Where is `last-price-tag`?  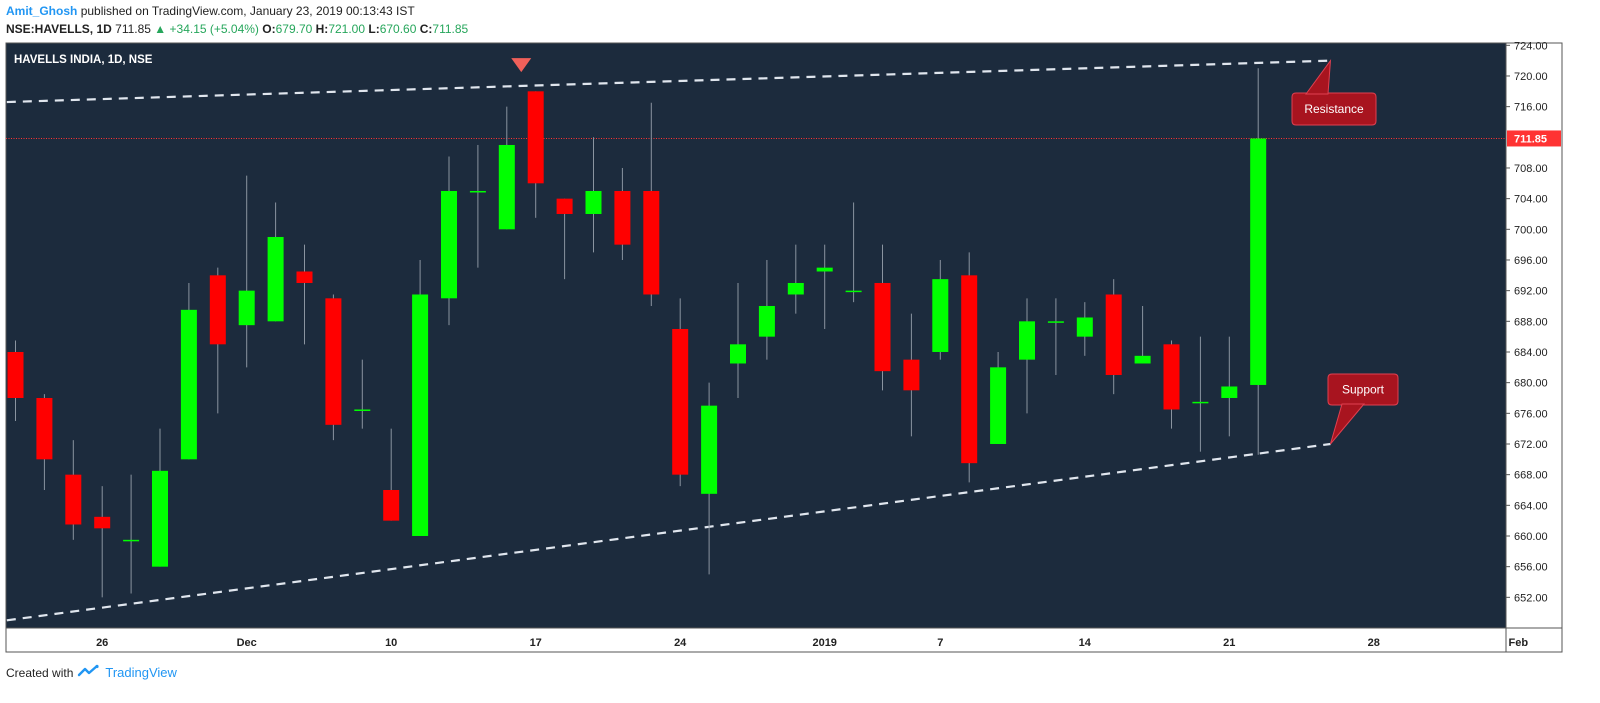 last-price-tag is located at coordinates (1534, 138).